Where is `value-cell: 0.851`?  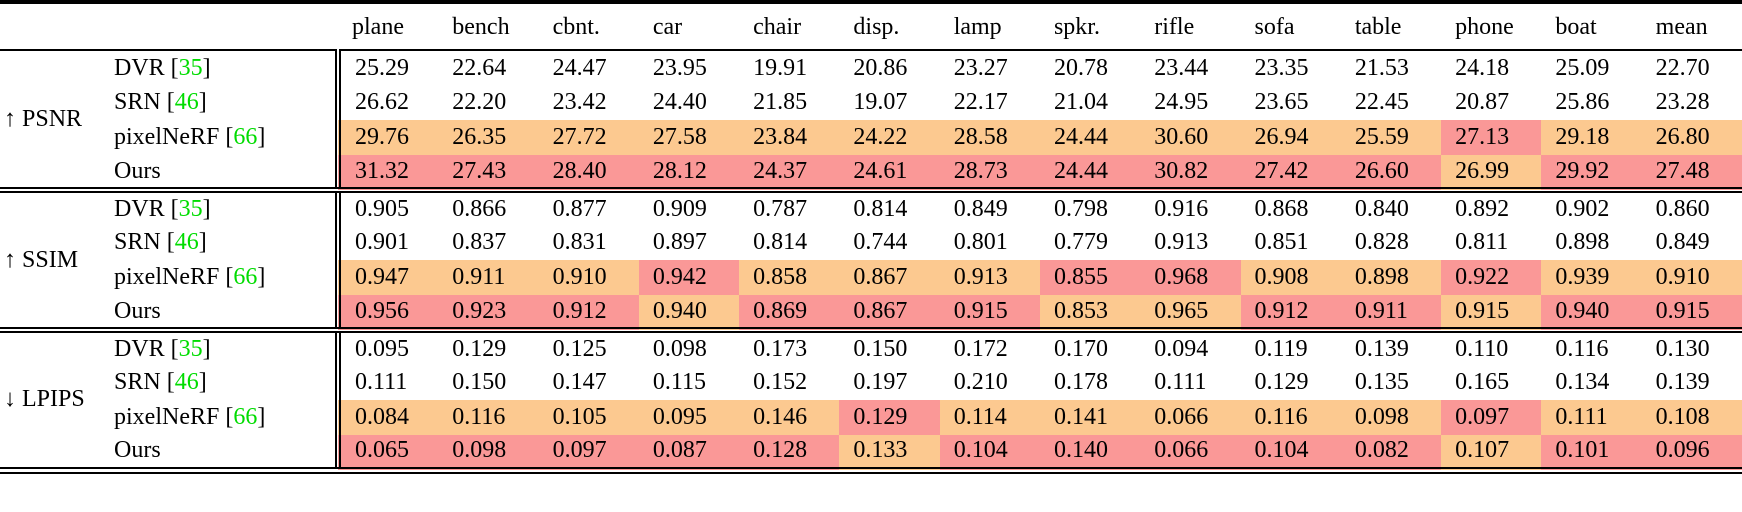
value-cell: 0.851 is located at coordinates (1281, 242).